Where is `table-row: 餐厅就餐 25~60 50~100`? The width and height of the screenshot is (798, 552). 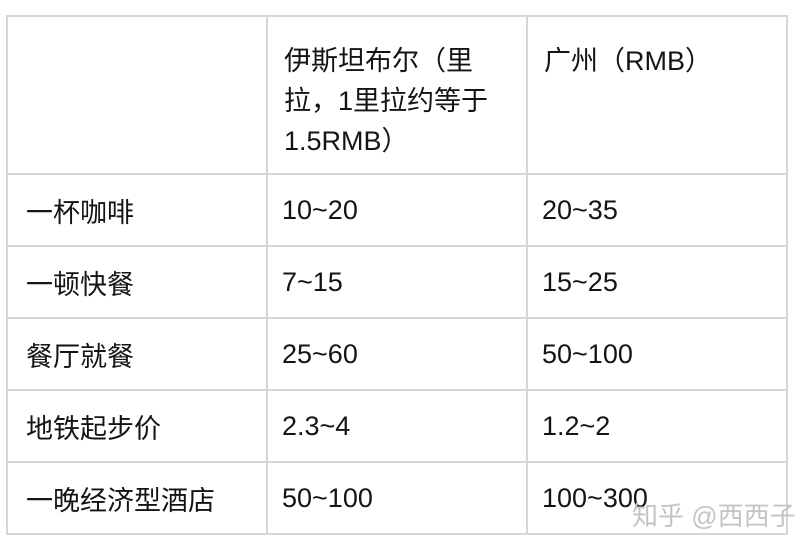 table-row: 餐厅就餐 25~60 50~100 is located at coordinates (397, 354).